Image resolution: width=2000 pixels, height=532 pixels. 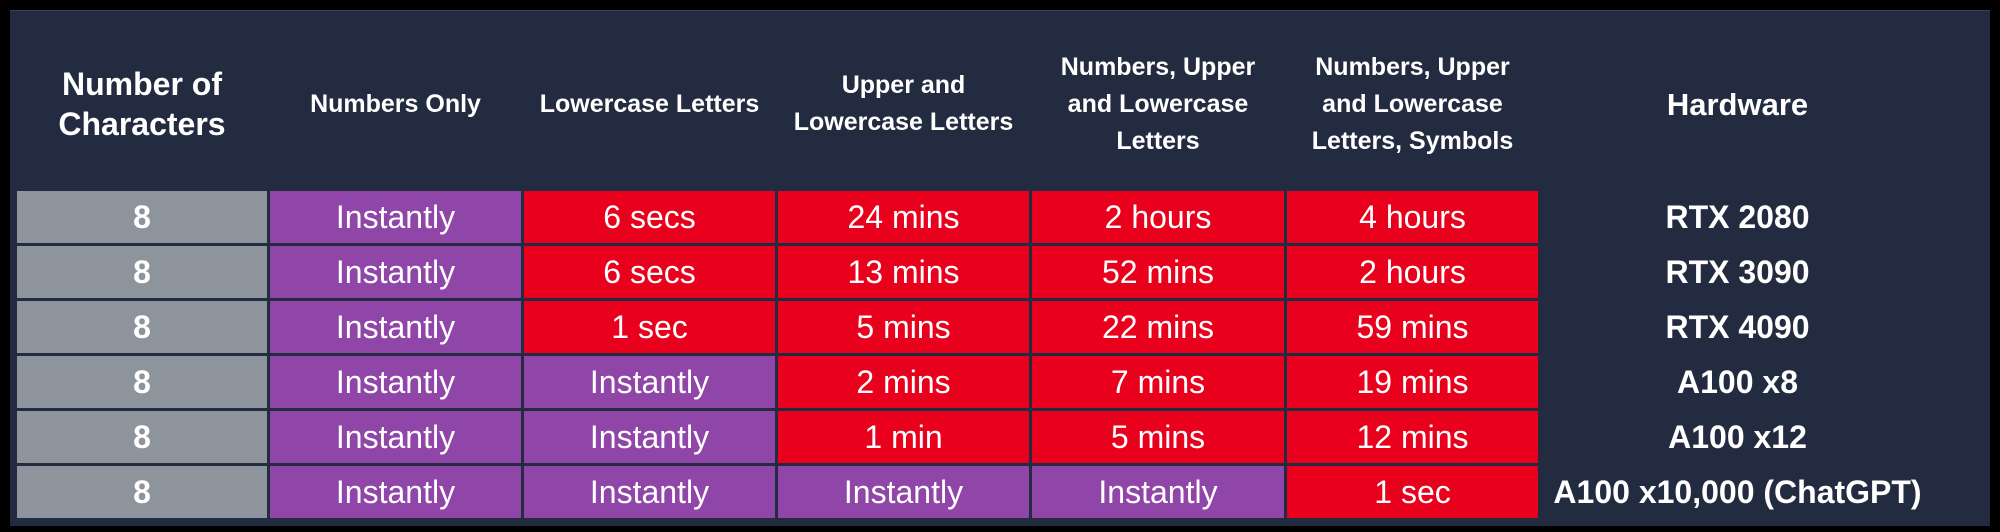 I want to click on cell-numbers-upper-lower: 7 mins, so click(x=1158, y=382).